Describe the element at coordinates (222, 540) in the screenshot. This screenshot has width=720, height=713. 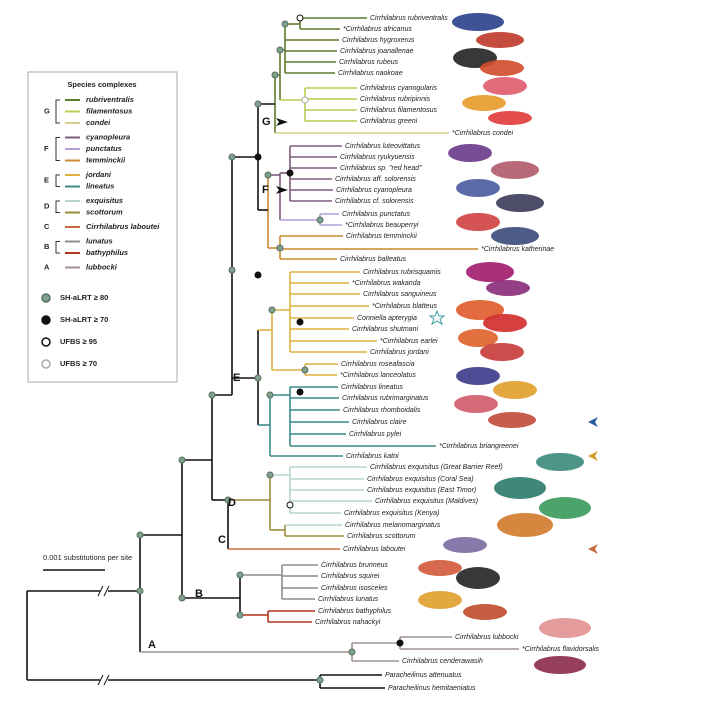
I see `clade-label: C` at that location.